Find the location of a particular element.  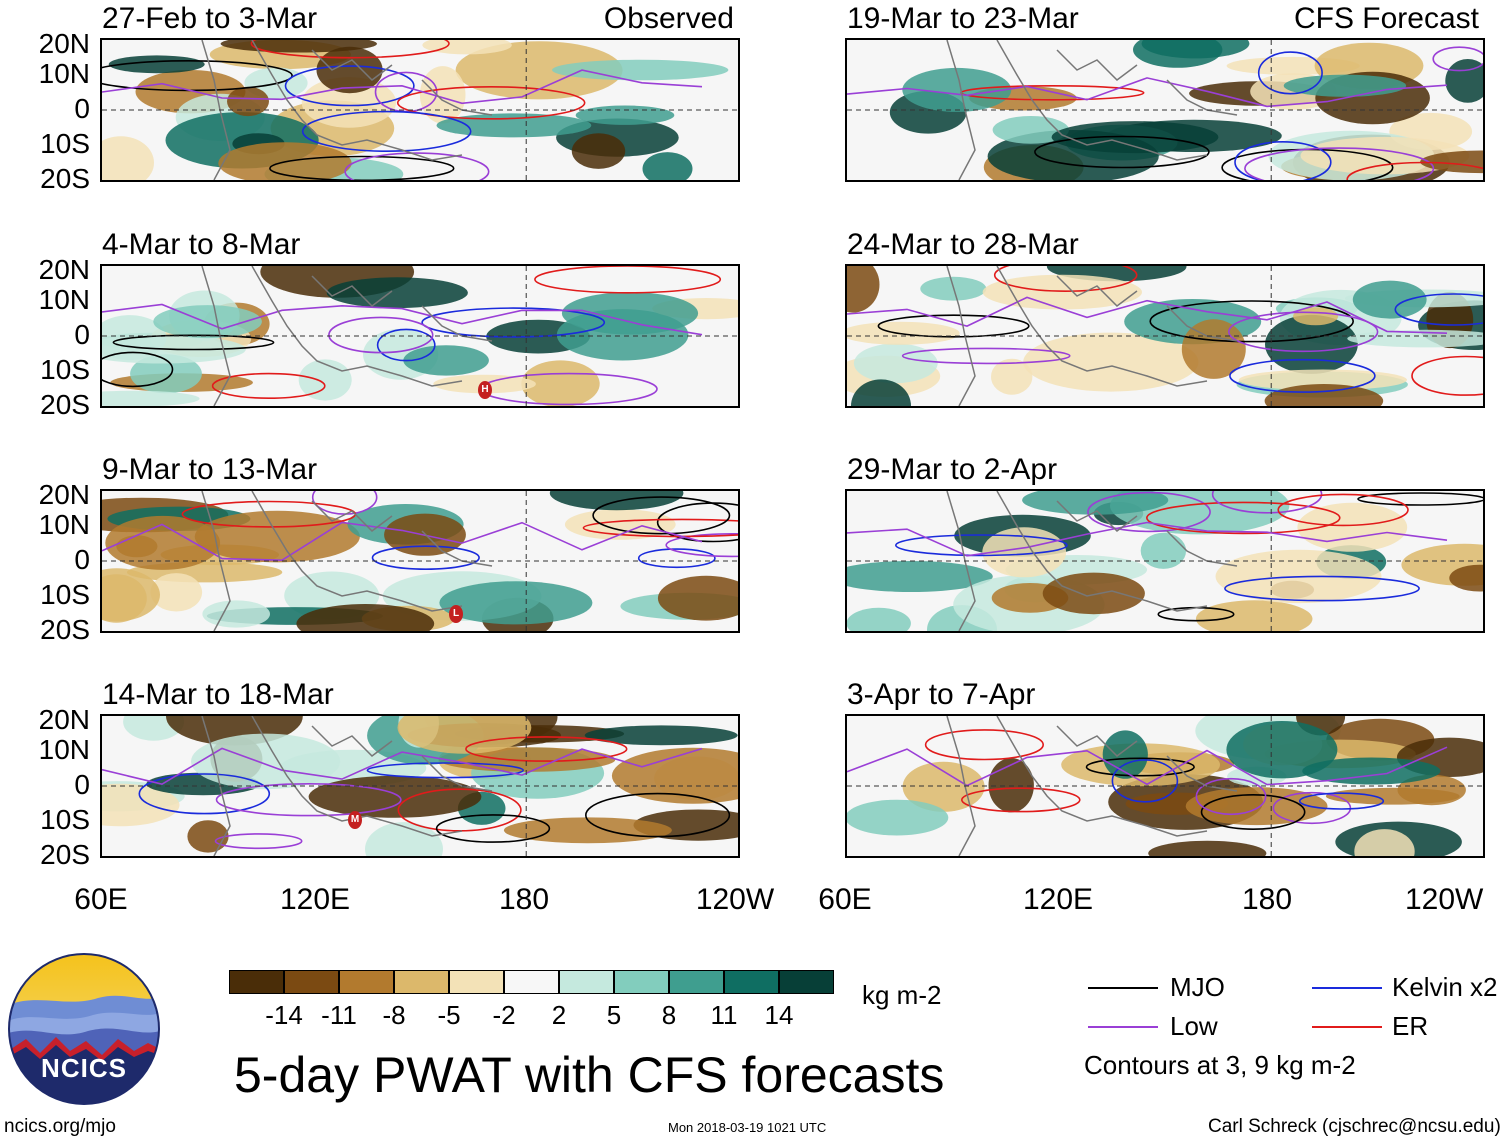

lat-label-left-0-2: 0 is located at coordinates (82, 108).